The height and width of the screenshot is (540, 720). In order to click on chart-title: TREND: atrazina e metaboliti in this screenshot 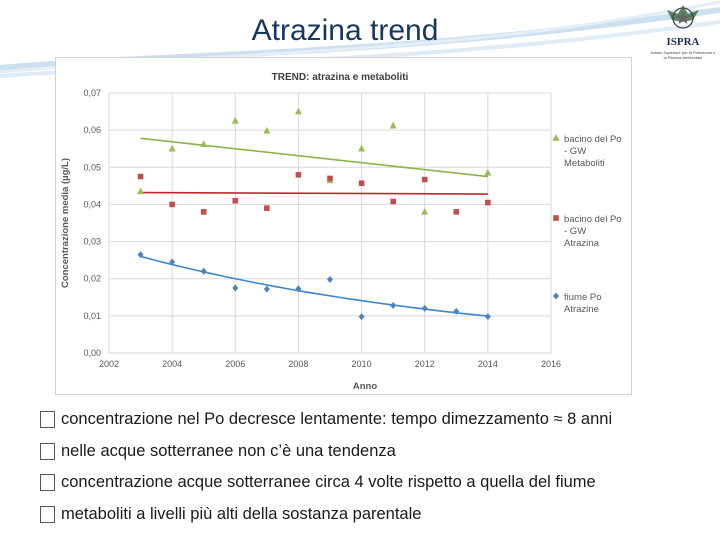, I will do `click(340, 77)`.